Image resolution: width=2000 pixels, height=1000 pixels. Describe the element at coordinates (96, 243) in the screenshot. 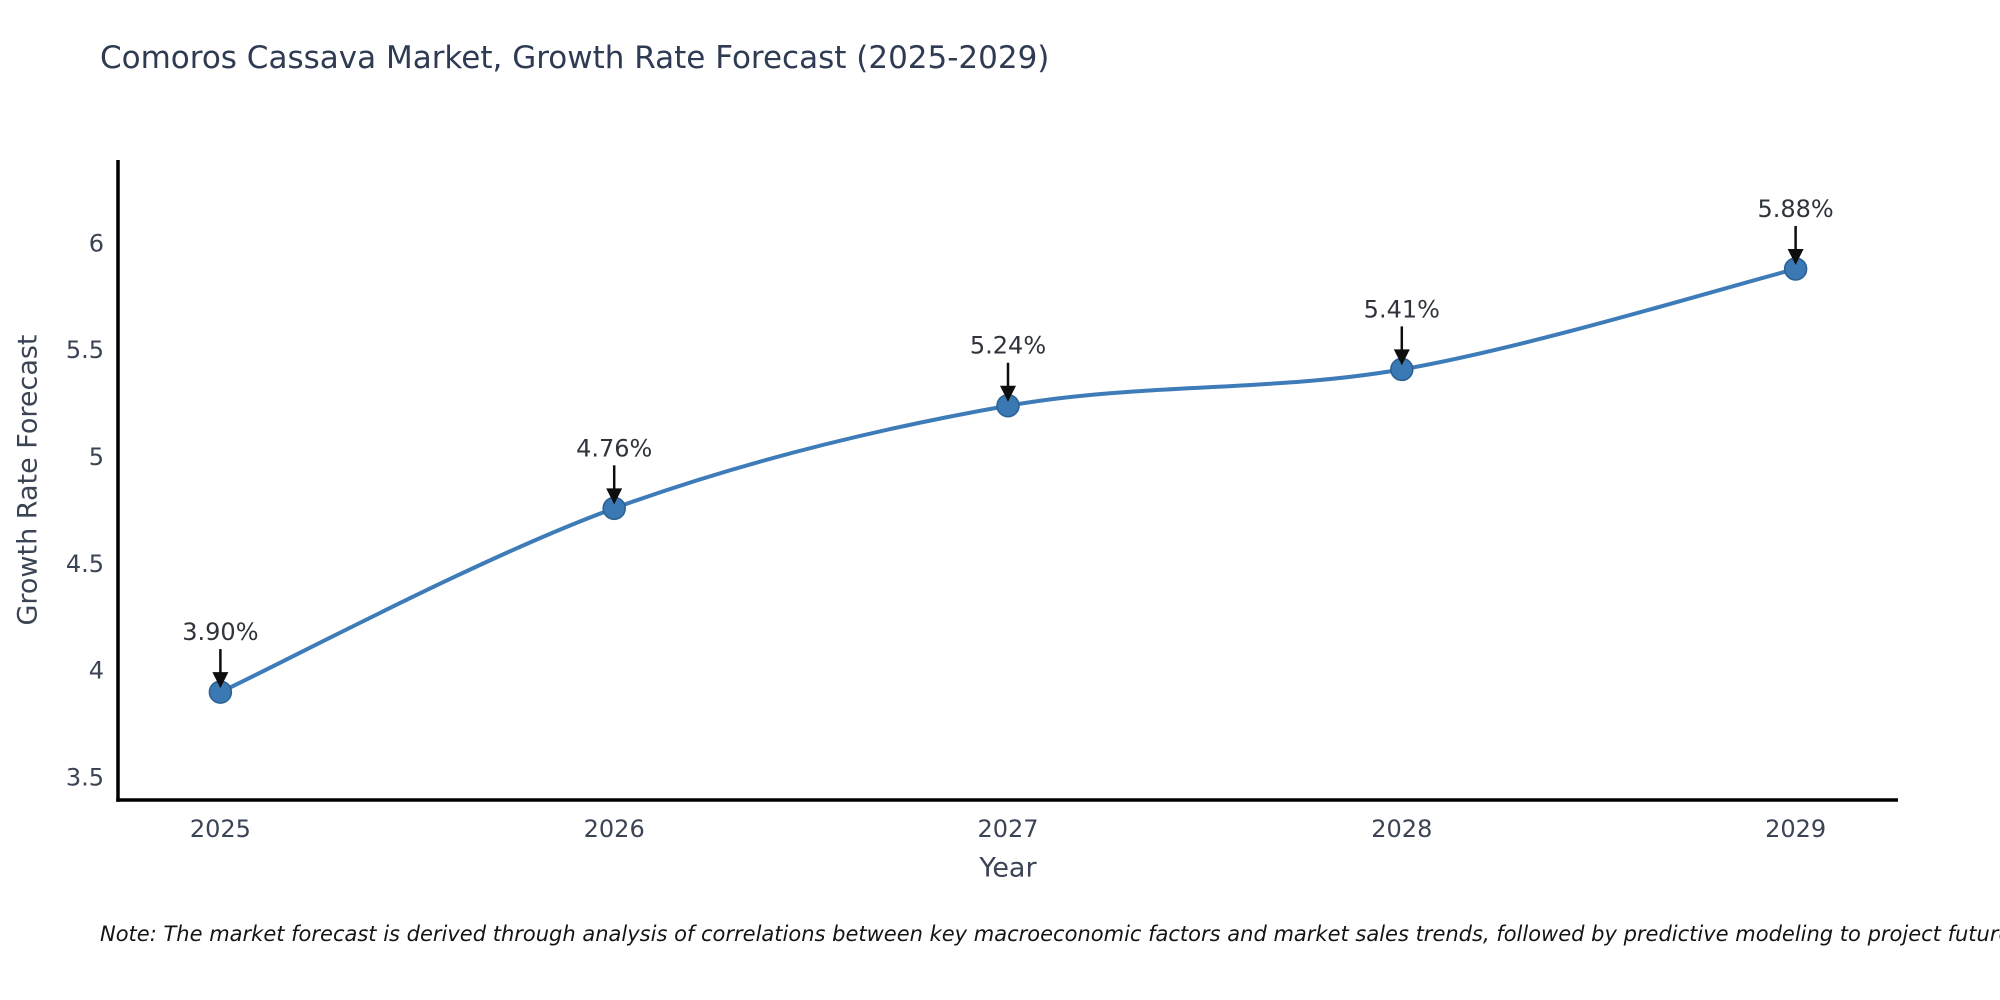

I see `y-tick-label: 6` at that location.